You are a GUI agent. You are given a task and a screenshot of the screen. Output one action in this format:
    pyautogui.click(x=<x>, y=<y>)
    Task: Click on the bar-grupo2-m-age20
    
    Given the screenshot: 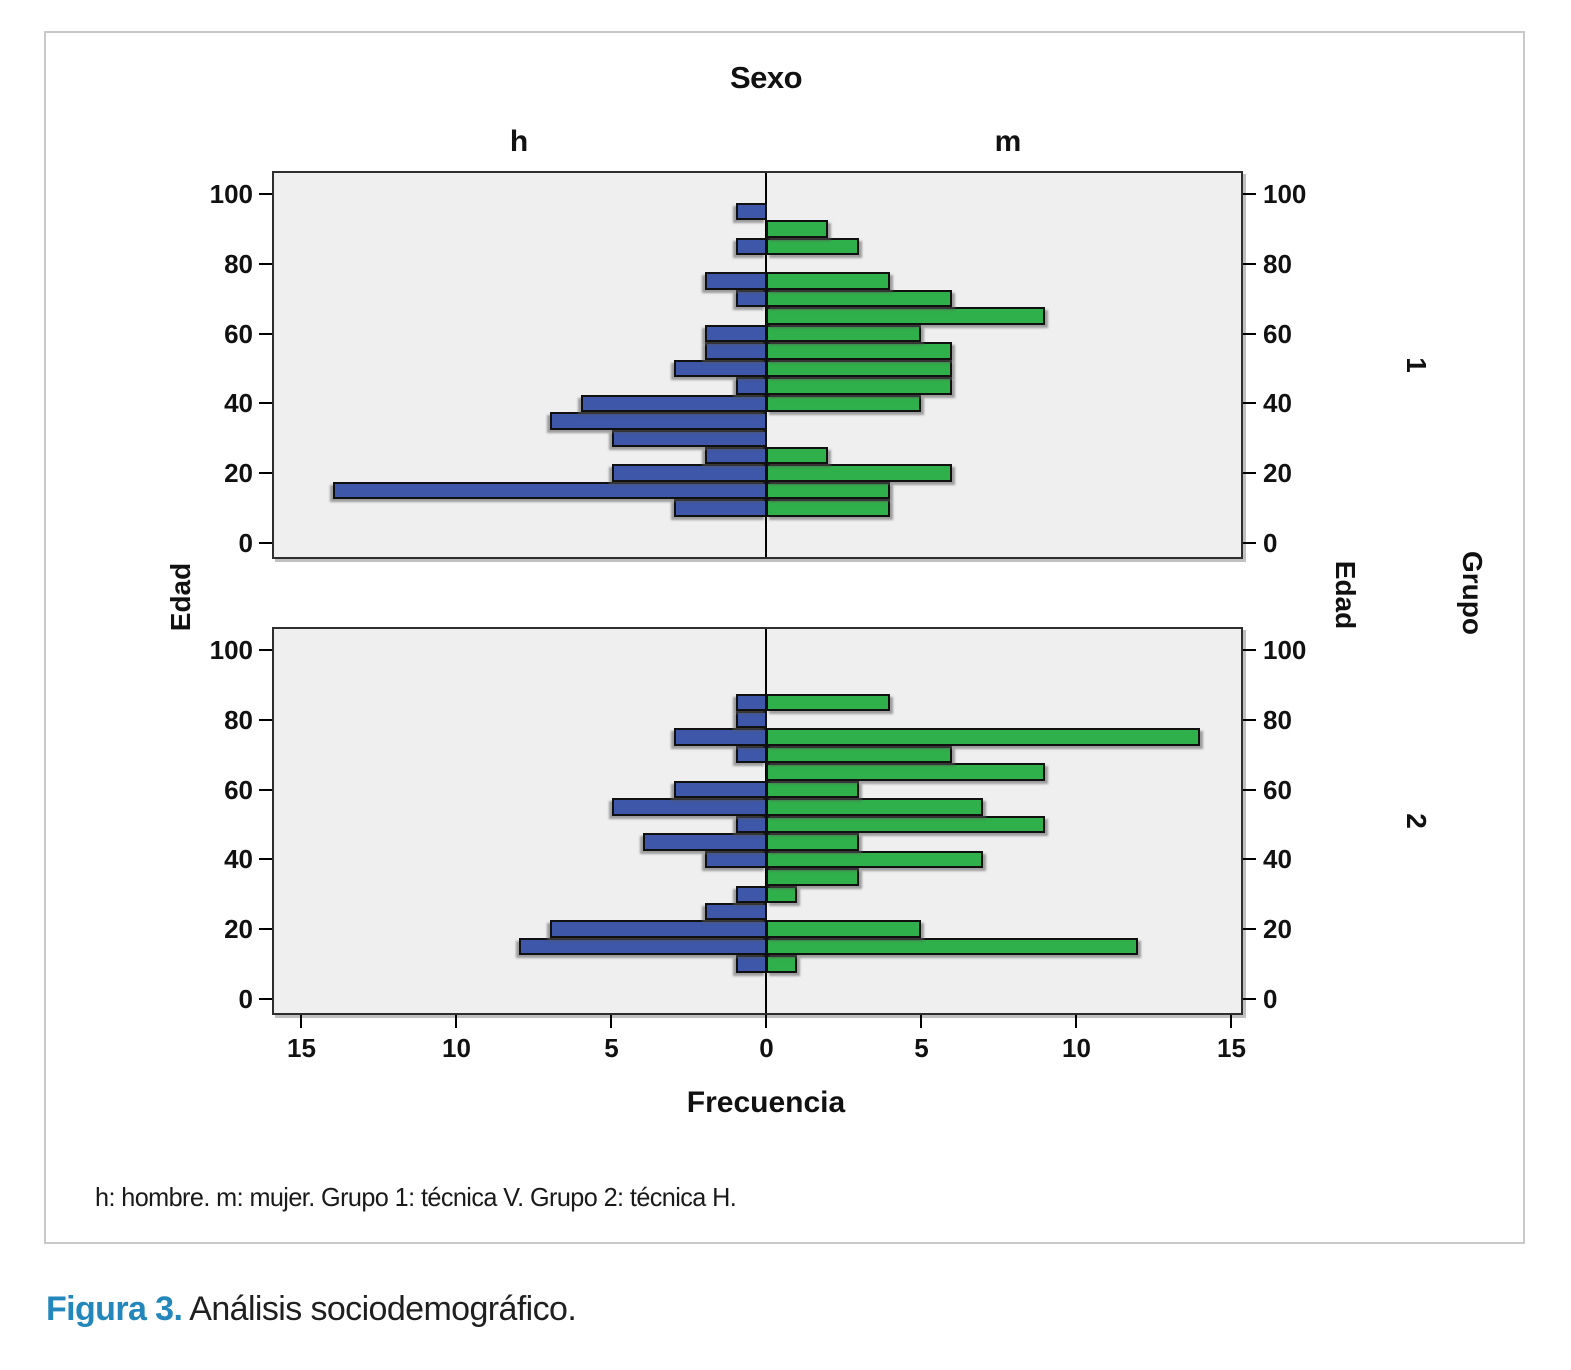 What is the action you would take?
    pyautogui.click(x=844, y=929)
    